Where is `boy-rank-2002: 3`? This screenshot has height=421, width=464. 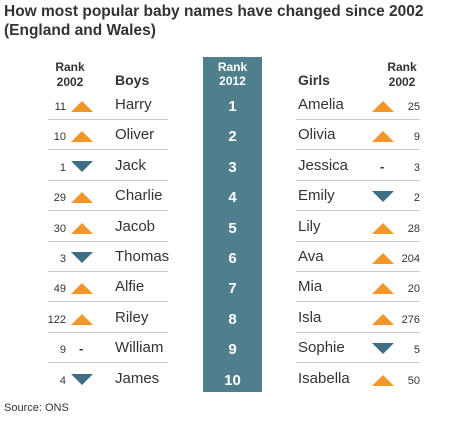 boy-rank-2002: 3 is located at coordinates (62, 259).